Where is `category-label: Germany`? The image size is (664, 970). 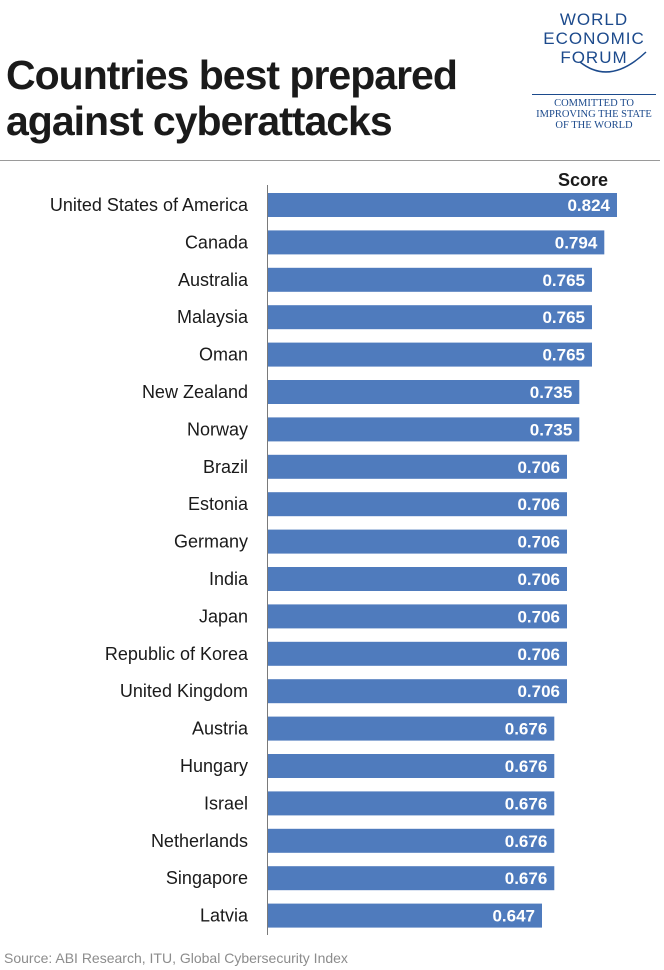 category-label: Germany is located at coordinates (211, 542).